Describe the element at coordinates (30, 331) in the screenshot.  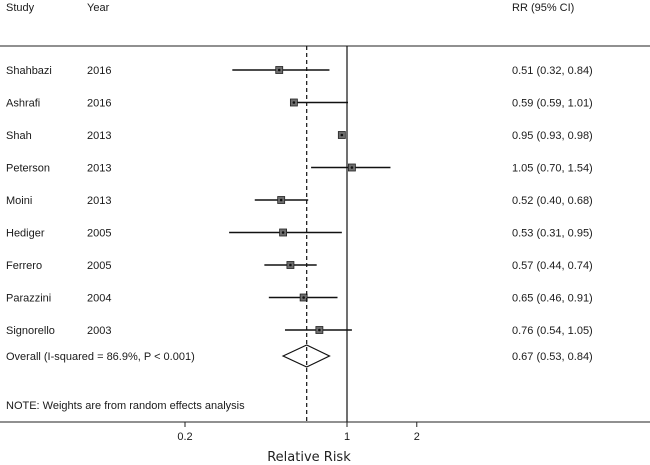
I see `study-name: Signorello` at that location.